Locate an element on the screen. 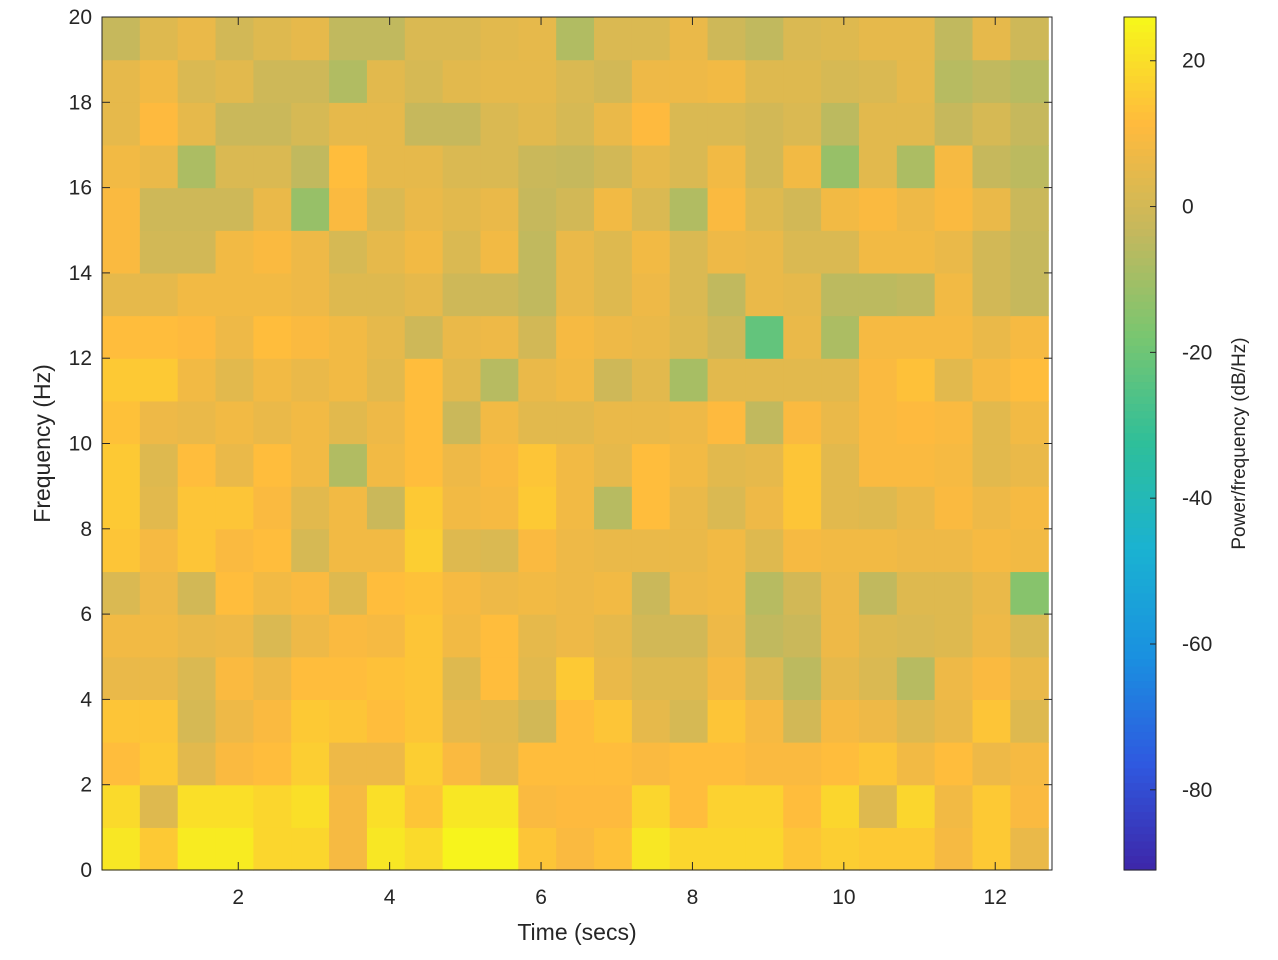 The height and width of the screenshot is (960, 1278). x-tick-label: 8 is located at coordinates (693, 897).